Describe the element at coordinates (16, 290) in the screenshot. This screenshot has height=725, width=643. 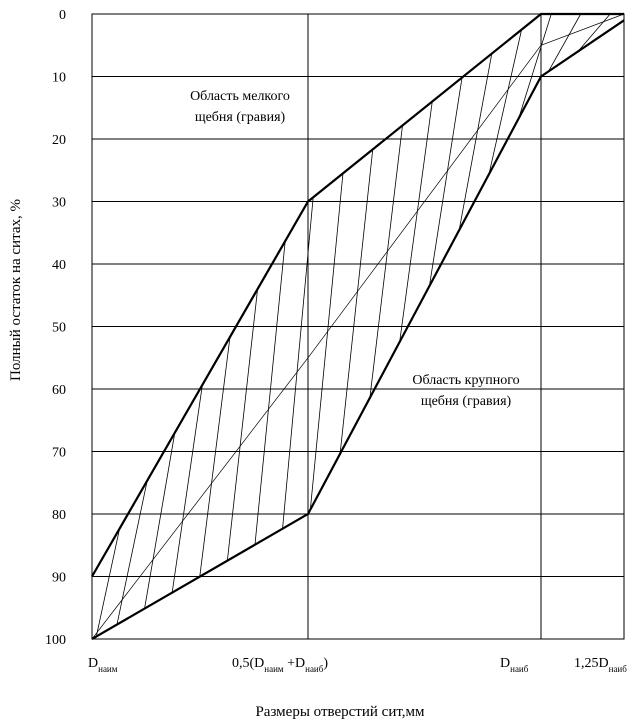
I see `y-axis-label: Полный остаток на ситах, %` at that location.